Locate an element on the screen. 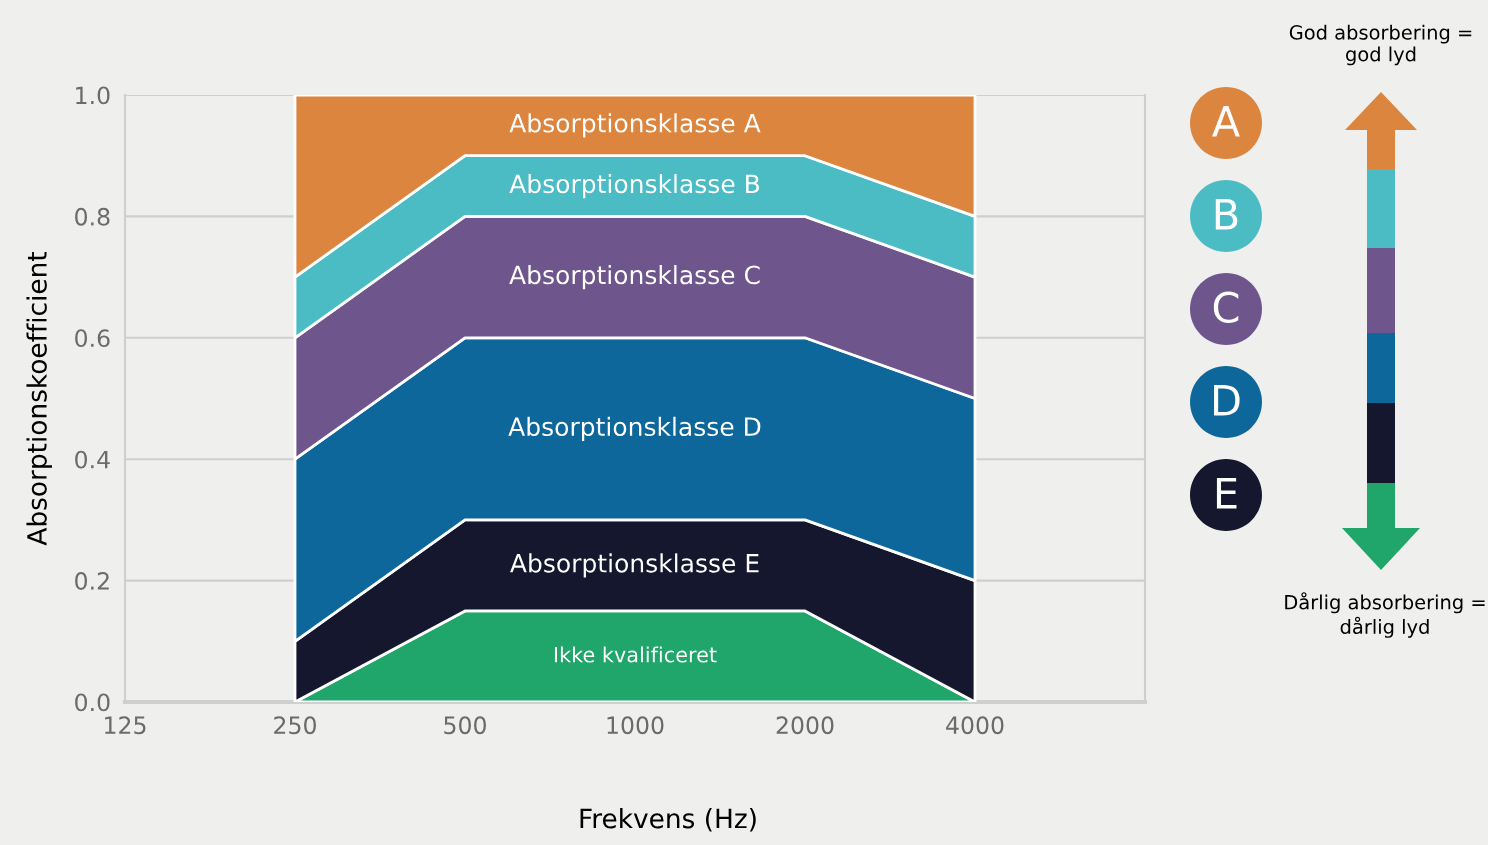  y-tick-label: 0.6 is located at coordinates (92, 338).